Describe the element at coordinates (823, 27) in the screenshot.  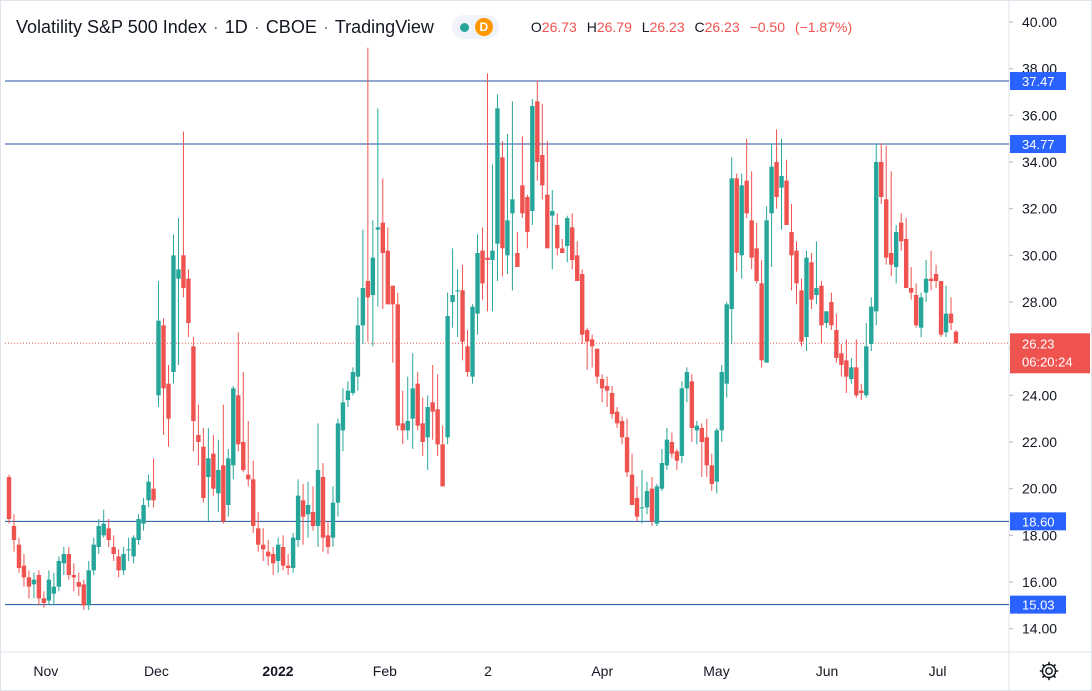
I see `change-percent: (−1.87%)` at that location.